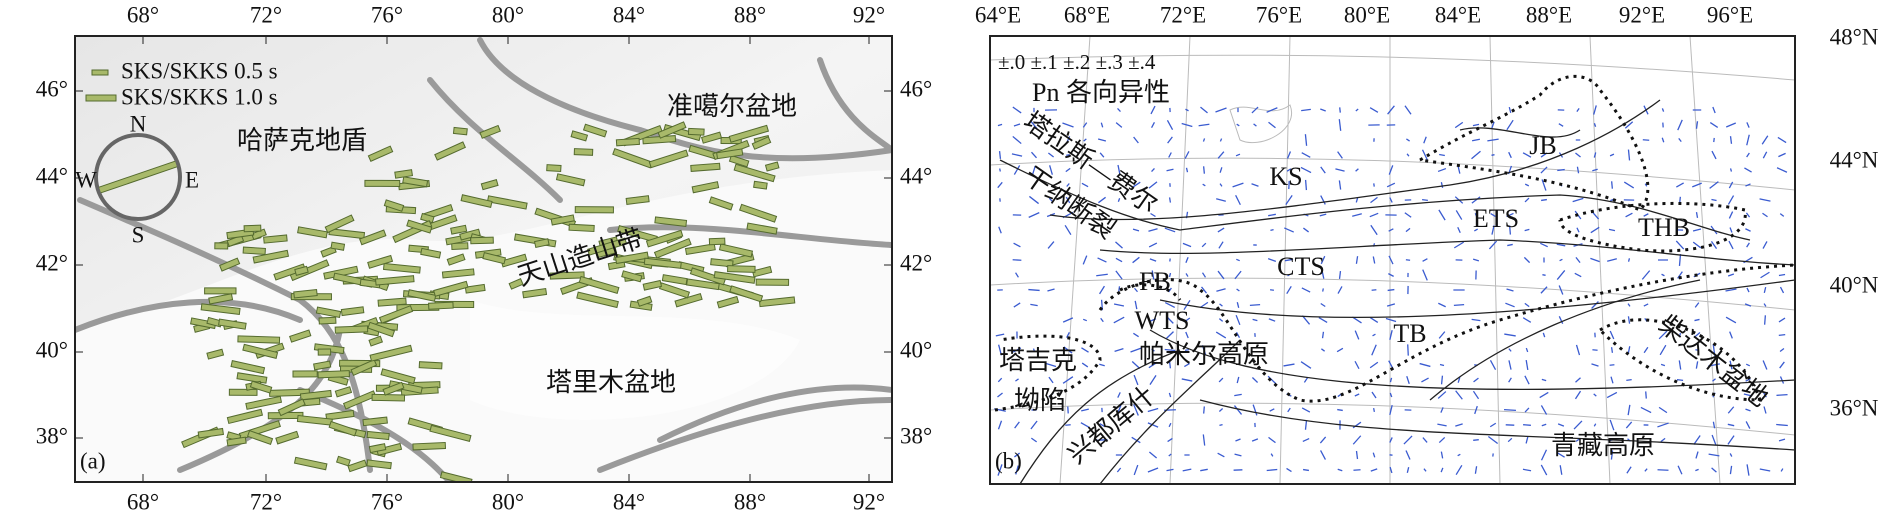 The height and width of the screenshot is (530, 1890). Describe the element at coordinates (1279, 14) in the screenshot. I see `x-tick-label: 76°E` at that location.